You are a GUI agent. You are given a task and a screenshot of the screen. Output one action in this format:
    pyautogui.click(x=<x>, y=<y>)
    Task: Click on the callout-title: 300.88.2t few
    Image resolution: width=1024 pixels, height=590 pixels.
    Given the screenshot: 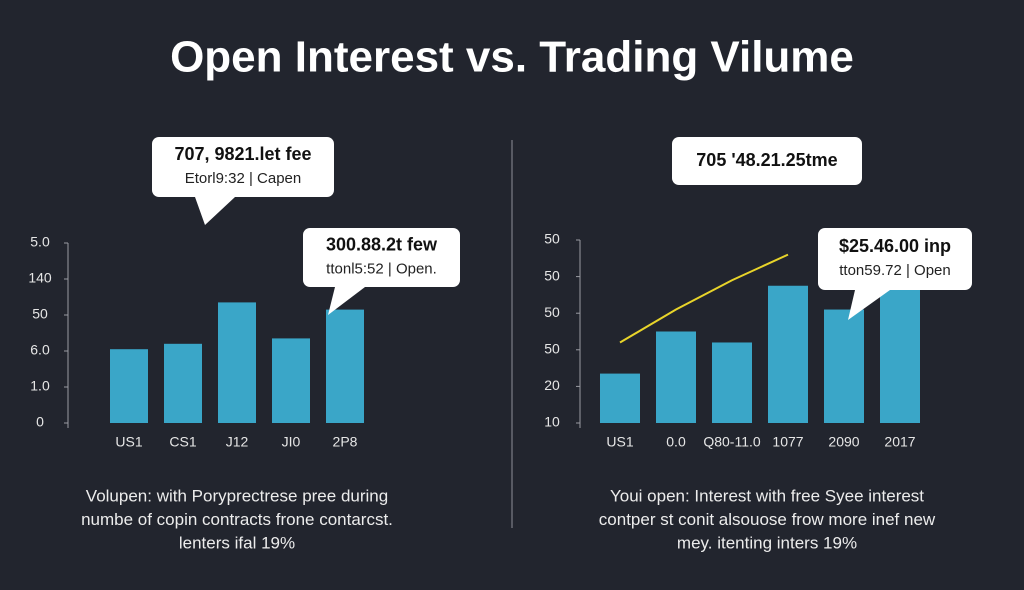 What is the action you would take?
    pyautogui.click(x=382, y=244)
    